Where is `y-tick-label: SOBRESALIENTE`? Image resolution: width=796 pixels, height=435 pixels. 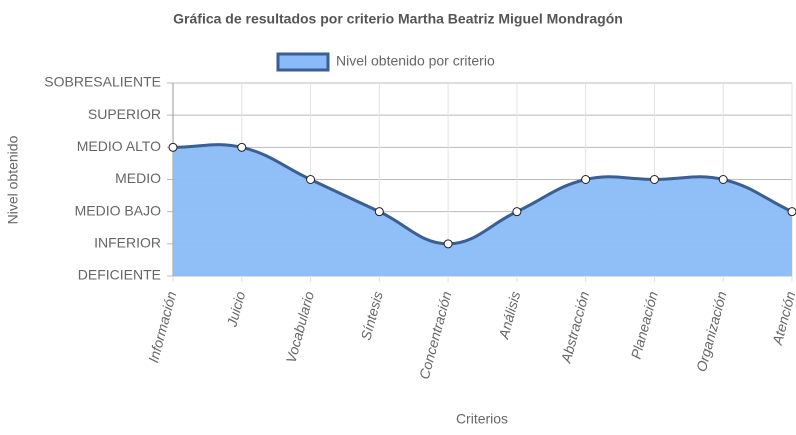 y-tick-label: SOBRESALIENTE is located at coordinates (102, 82).